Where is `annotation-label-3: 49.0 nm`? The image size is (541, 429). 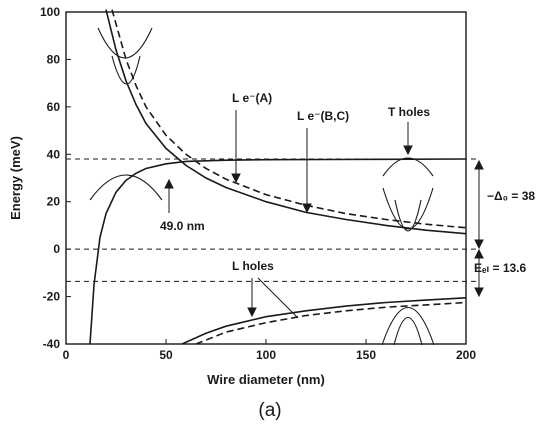 annotation-label-3: 49.0 nm is located at coordinates (182, 226).